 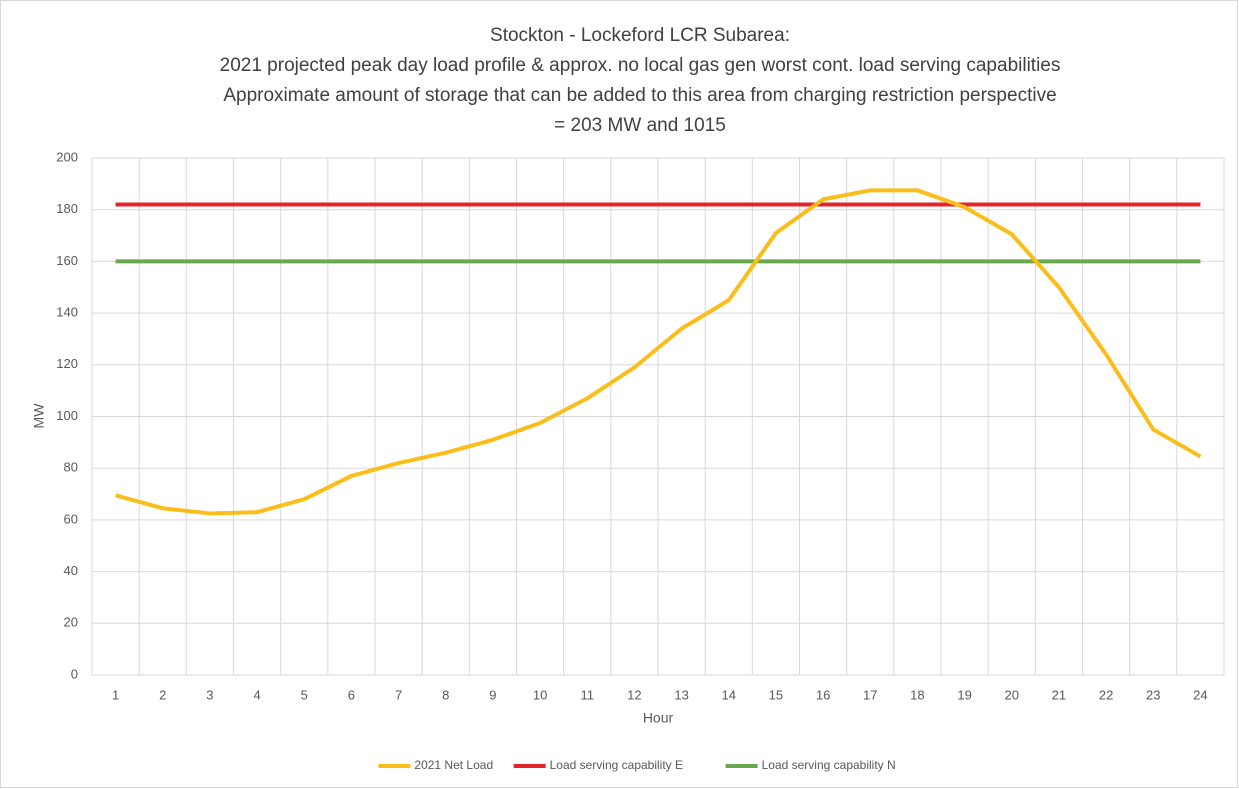 I want to click on chart-title: Stockton - Lockeford LCR Subarea:, so click(x=640, y=35).